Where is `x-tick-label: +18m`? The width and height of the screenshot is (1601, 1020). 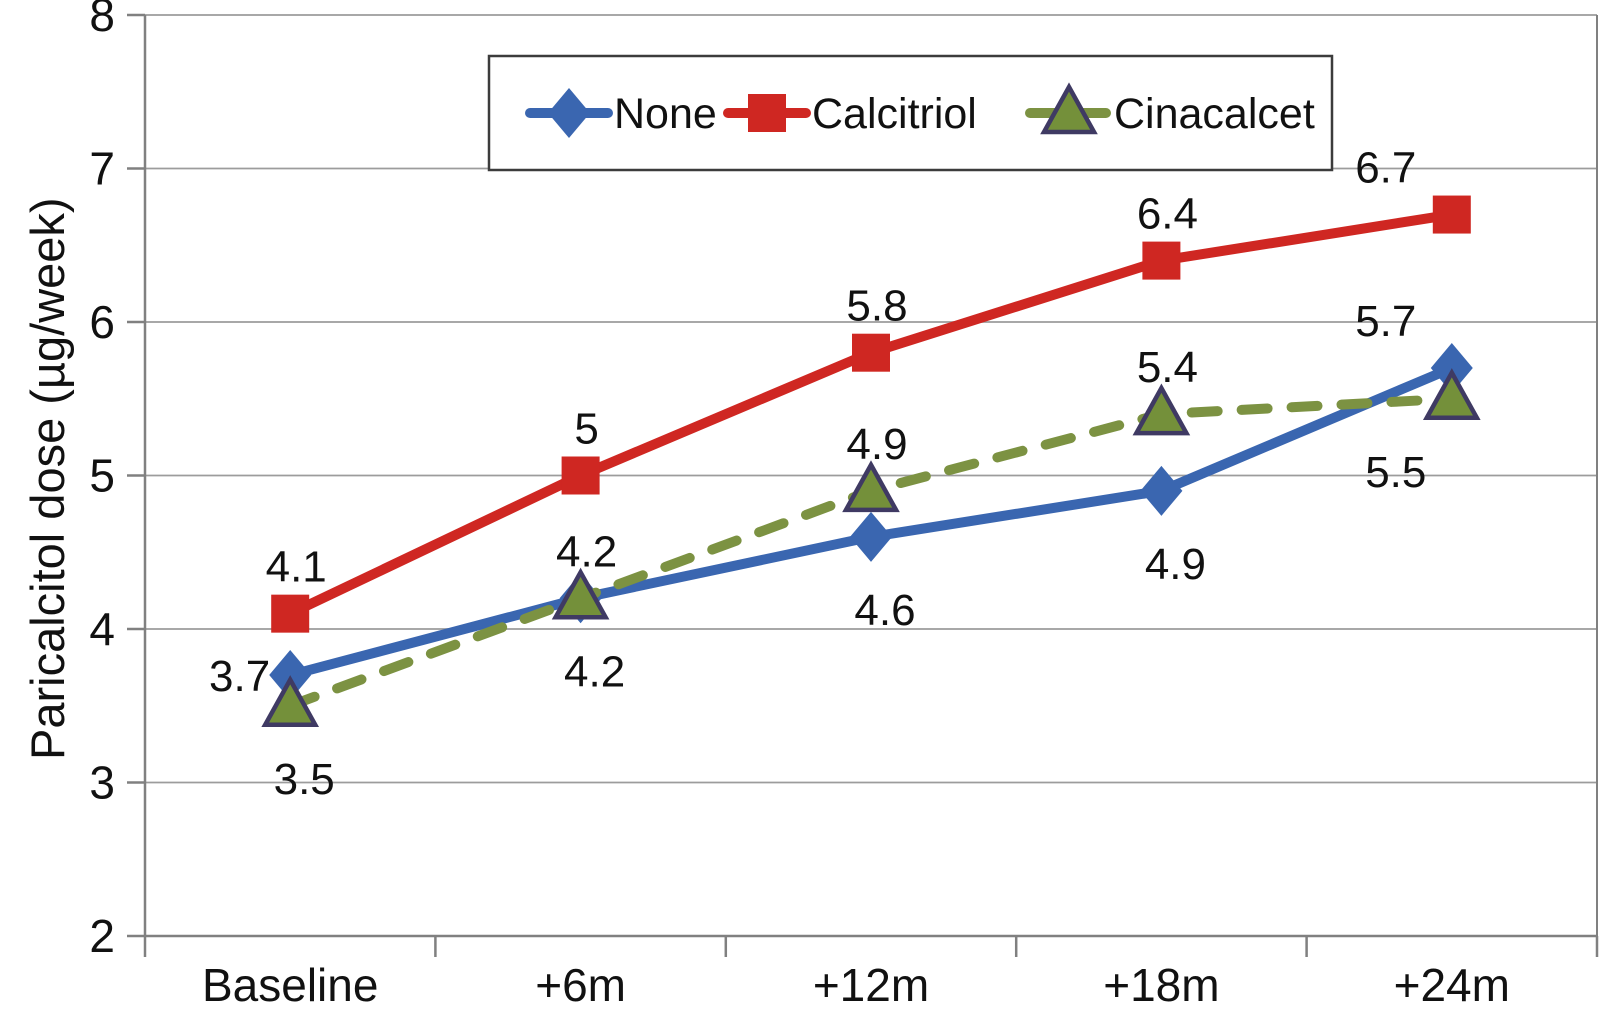 x-tick-label: +18m is located at coordinates (1161, 985).